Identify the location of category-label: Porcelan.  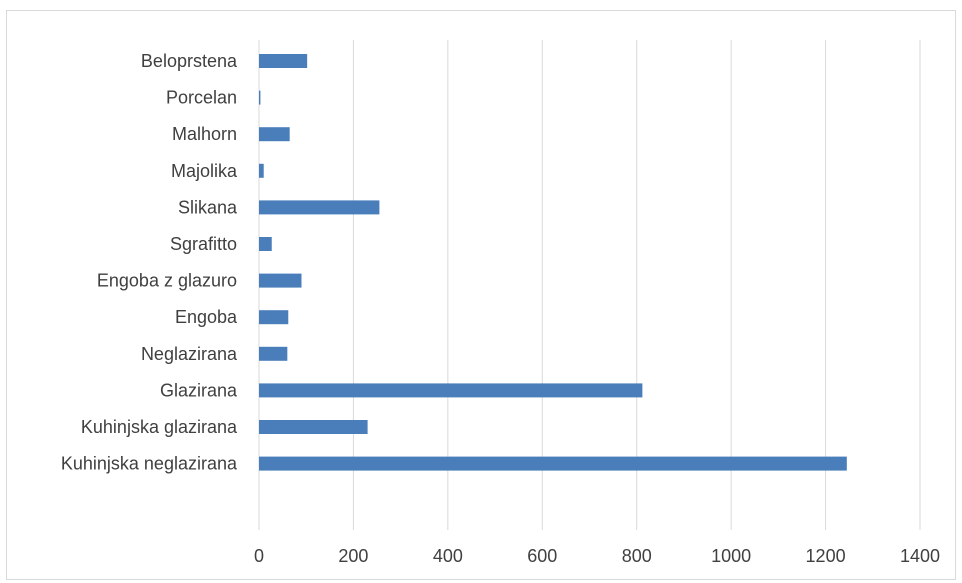
(201, 98).